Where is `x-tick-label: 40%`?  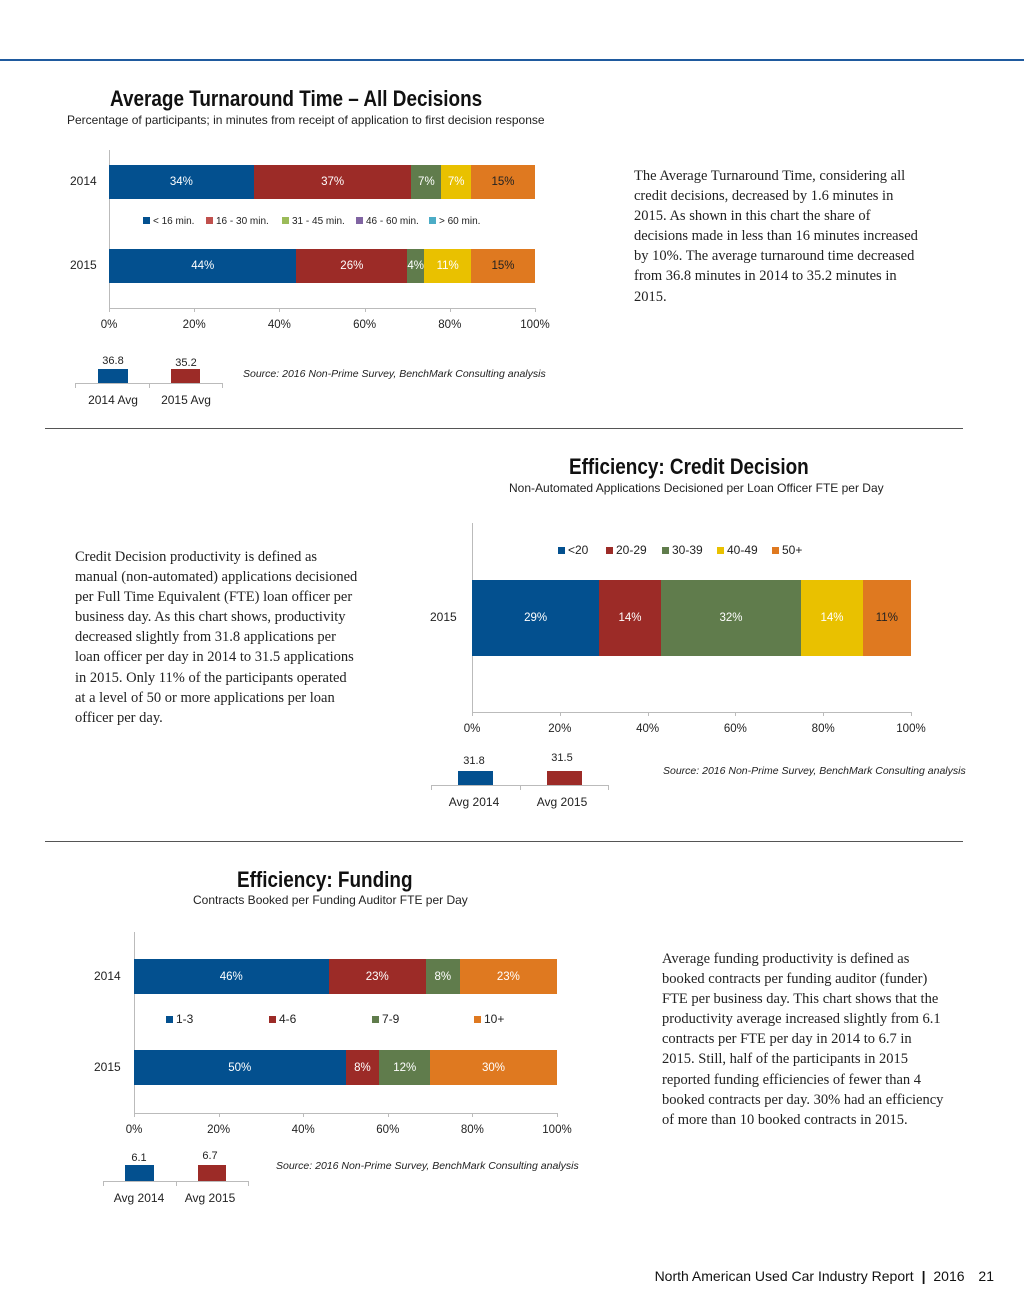 x-tick-label: 40% is located at coordinates (648, 729).